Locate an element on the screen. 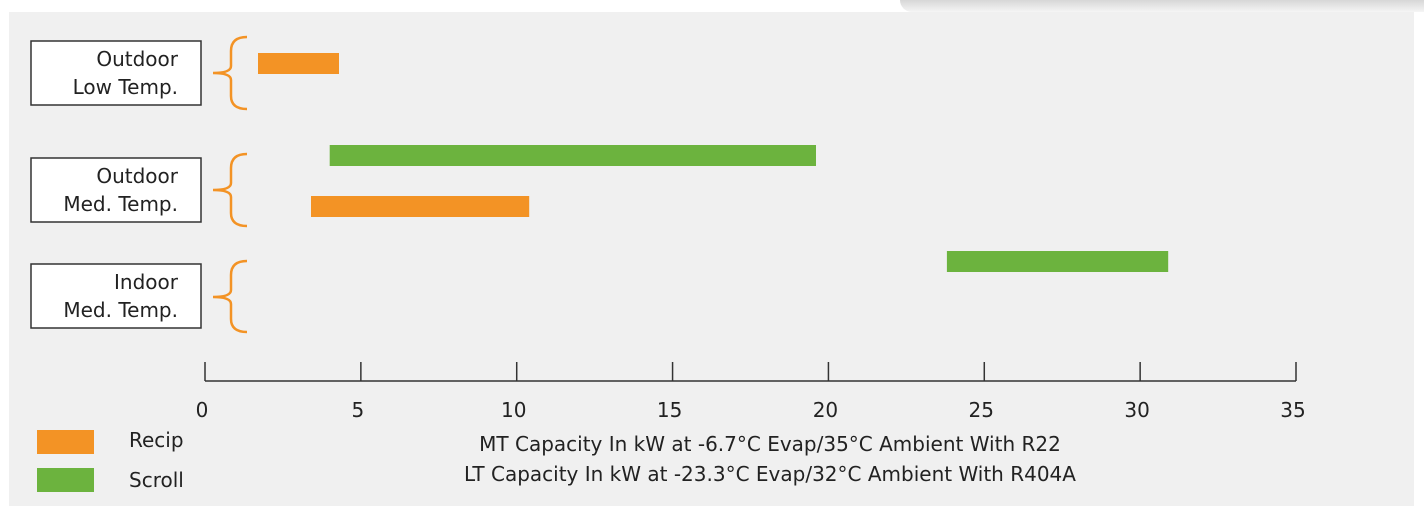 This screenshot has height=506, width=1424. legend: Recip Scroll is located at coordinates (110, 460).